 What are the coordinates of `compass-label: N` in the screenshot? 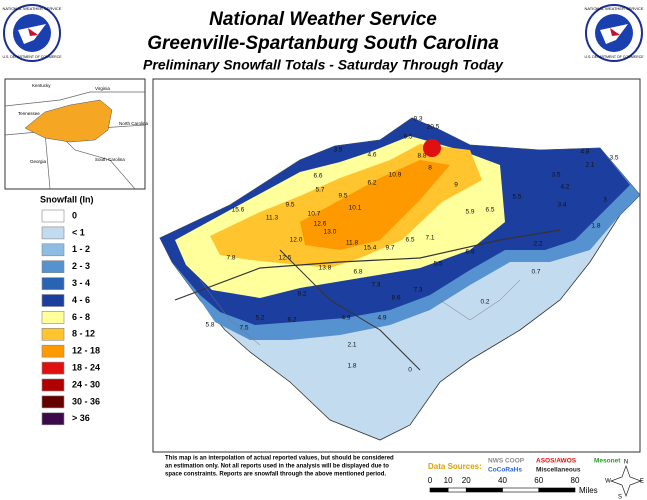 It's located at (626, 463).